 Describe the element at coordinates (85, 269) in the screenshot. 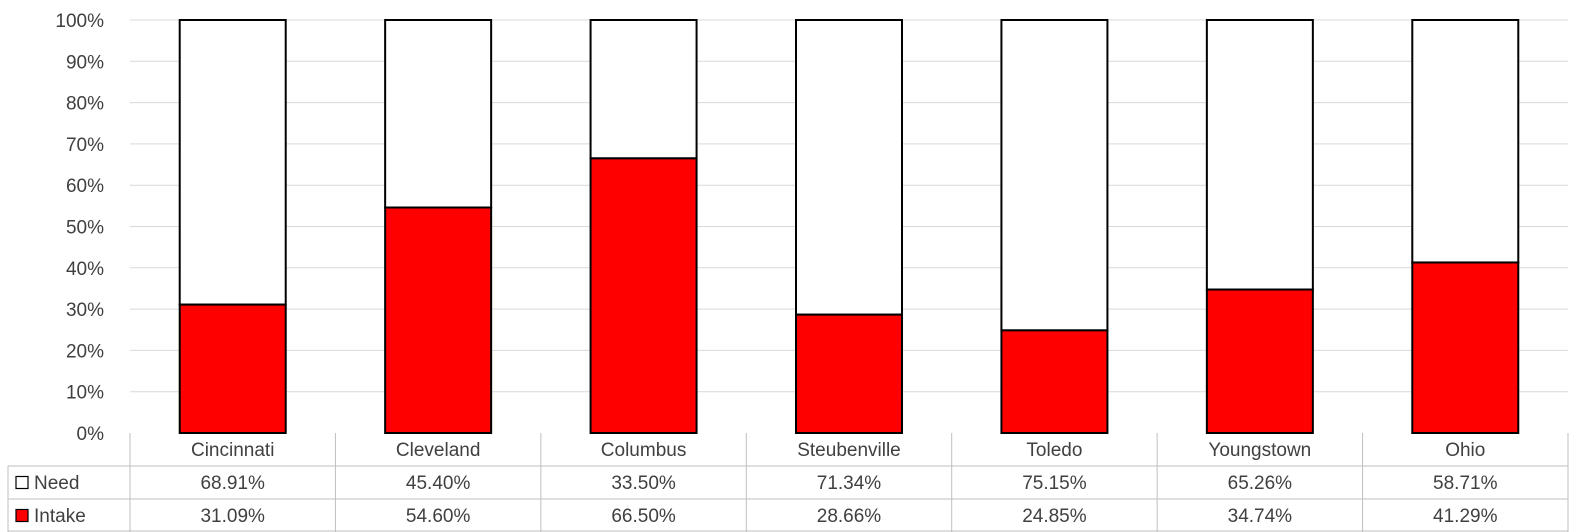

I see `y-tick-label: 40%` at that location.